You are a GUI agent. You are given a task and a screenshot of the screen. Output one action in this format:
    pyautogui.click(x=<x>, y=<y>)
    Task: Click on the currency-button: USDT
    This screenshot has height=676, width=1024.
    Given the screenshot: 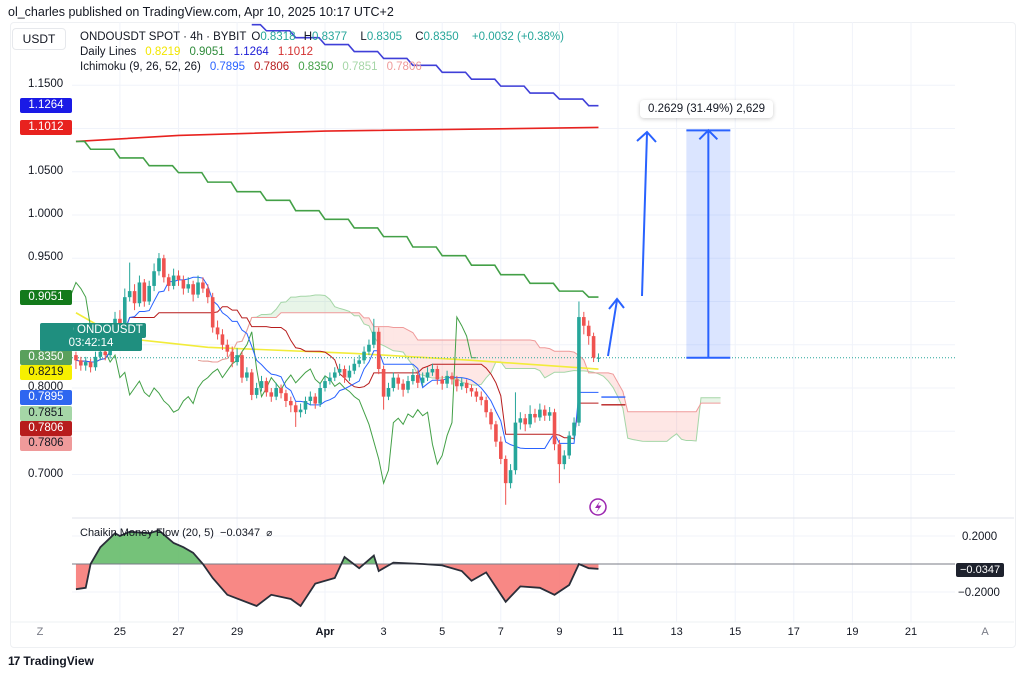 What is the action you would take?
    pyautogui.click(x=39, y=39)
    